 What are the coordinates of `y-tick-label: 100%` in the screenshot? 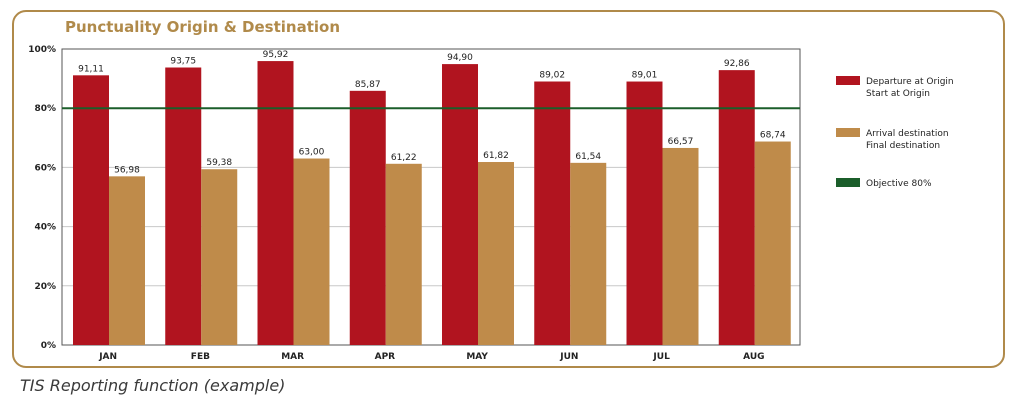 It's located at (42, 50).